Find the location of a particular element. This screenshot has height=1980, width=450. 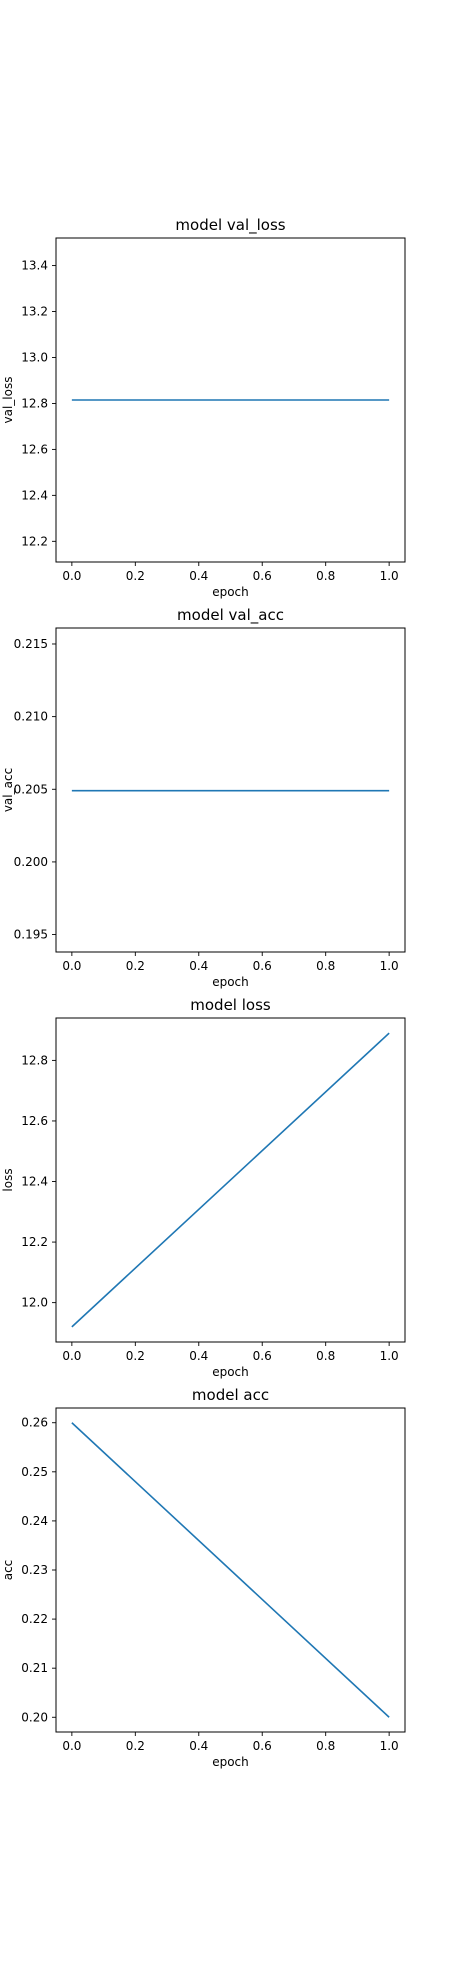

chart-title: model acc is located at coordinates (230, 1395).